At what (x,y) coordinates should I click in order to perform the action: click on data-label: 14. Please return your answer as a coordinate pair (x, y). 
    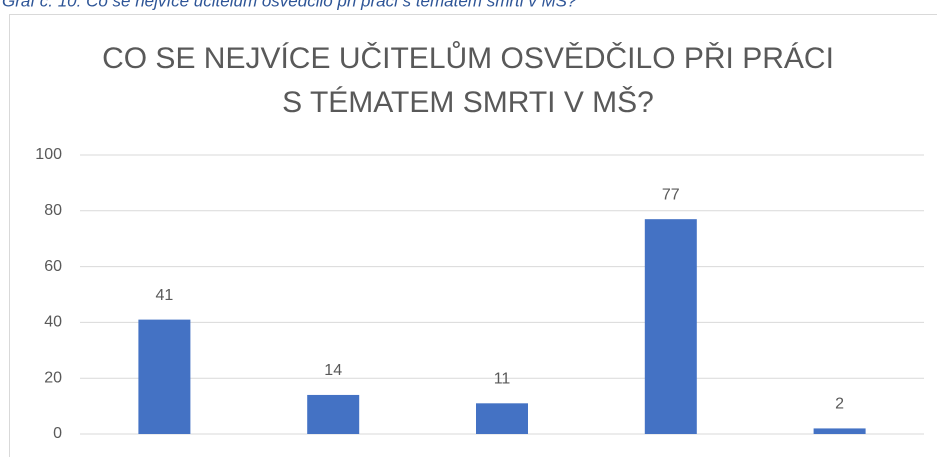
    Looking at the image, I should click on (333, 370).